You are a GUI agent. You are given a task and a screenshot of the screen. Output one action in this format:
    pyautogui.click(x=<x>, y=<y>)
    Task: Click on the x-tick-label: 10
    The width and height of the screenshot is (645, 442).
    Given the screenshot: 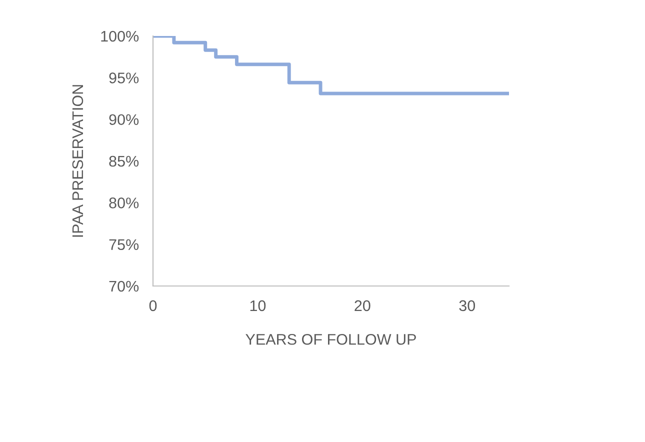 What is the action you would take?
    pyautogui.click(x=258, y=306)
    